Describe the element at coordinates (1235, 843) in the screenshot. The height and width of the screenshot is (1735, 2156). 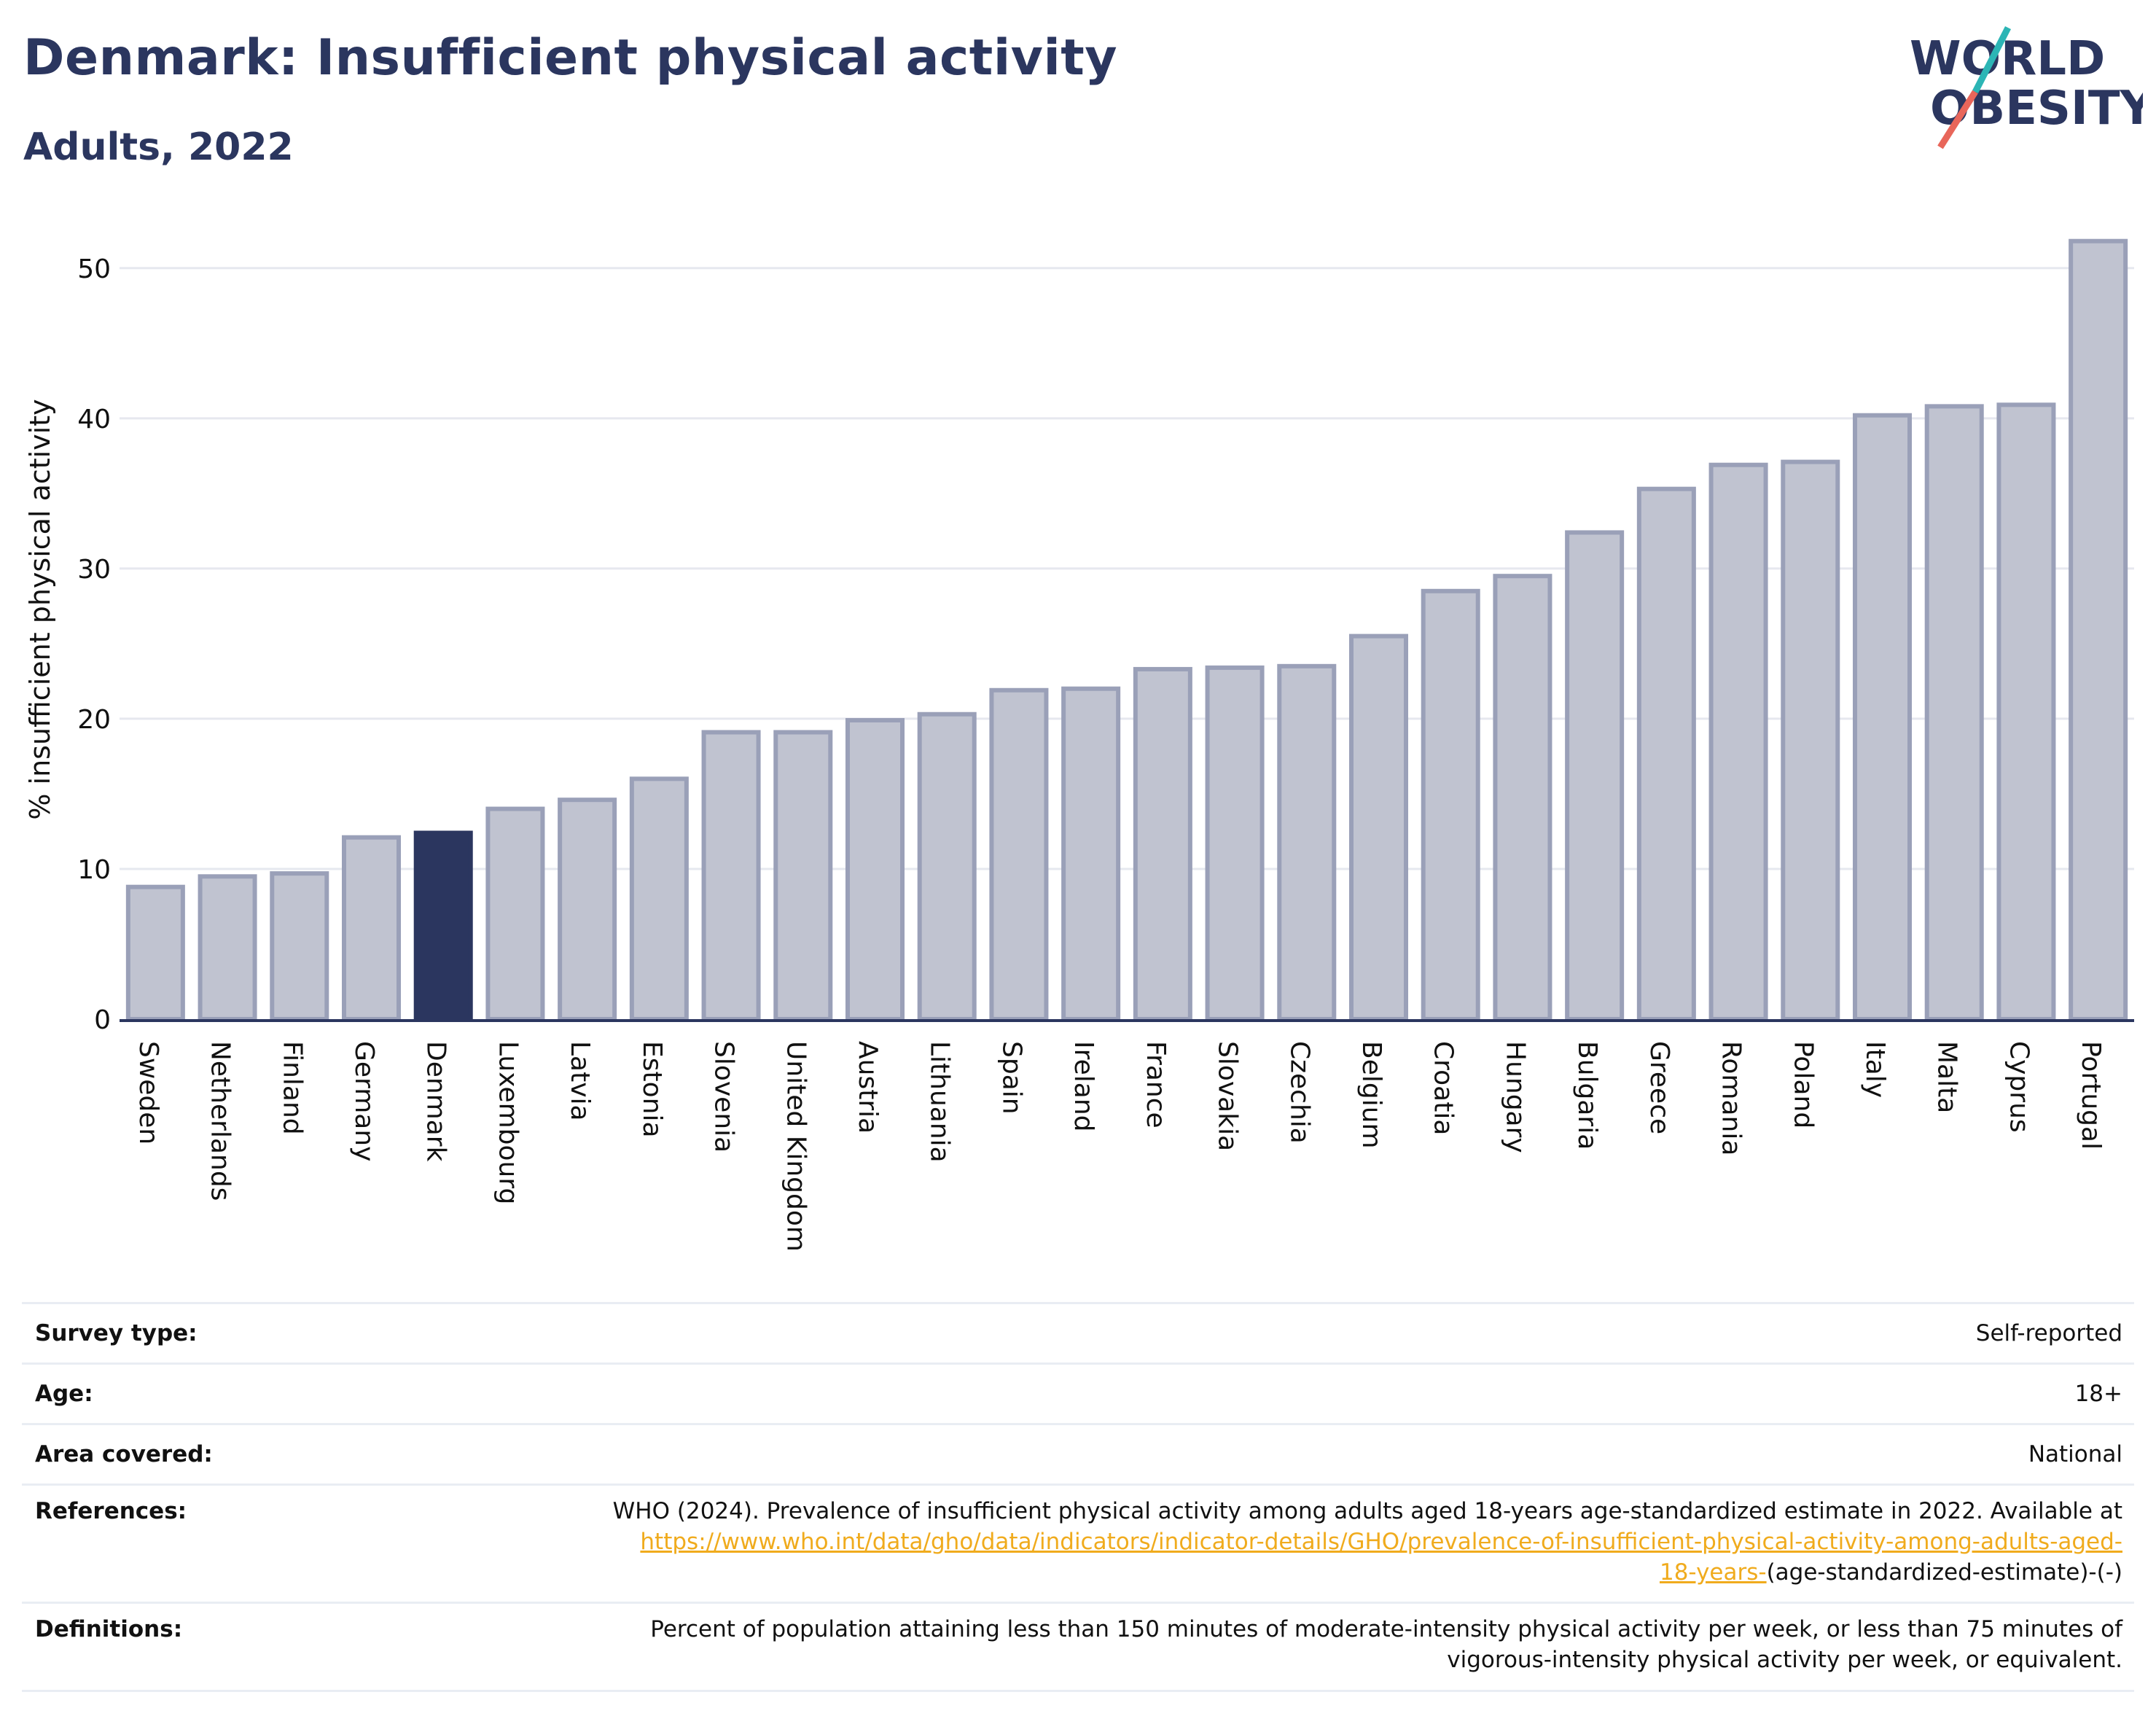
I see `bar-slovakia` at that location.